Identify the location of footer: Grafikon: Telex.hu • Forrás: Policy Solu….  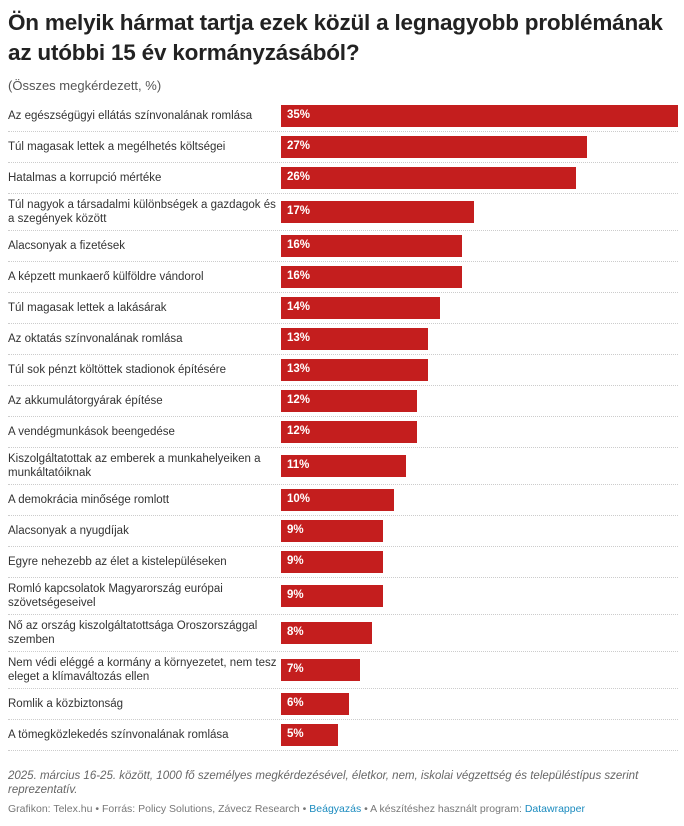
(343, 809).